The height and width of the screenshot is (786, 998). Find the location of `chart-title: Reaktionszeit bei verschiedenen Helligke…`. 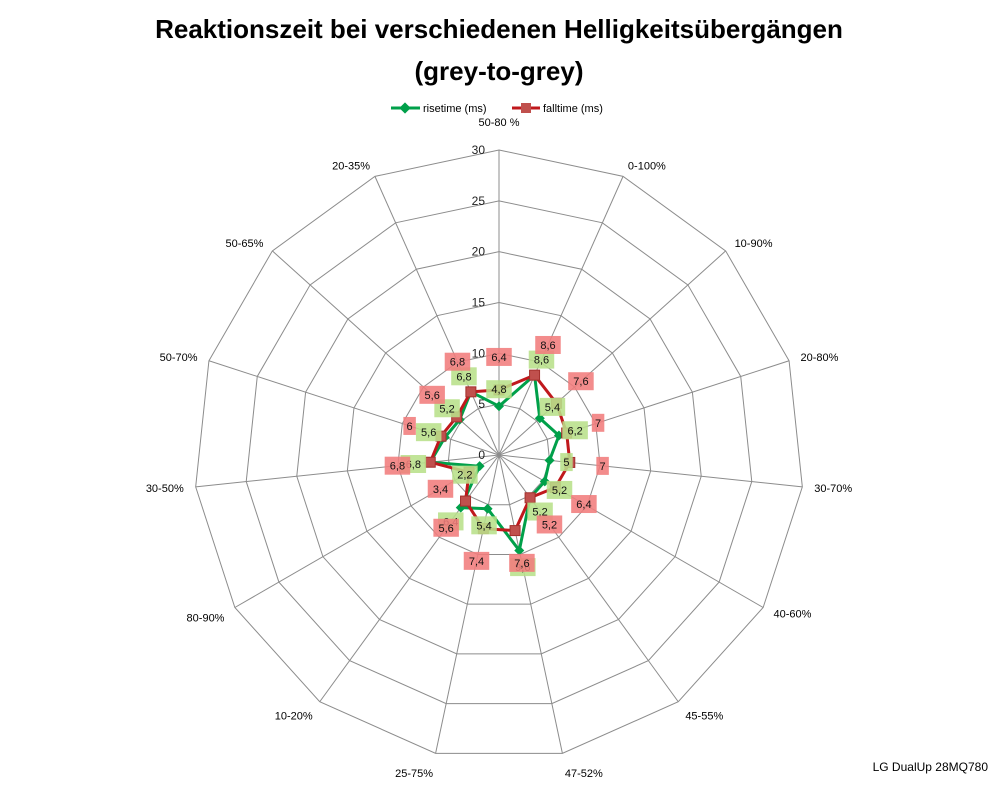

chart-title: Reaktionszeit bei verschiedenen Helligke… is located at coordinates (499, 29).